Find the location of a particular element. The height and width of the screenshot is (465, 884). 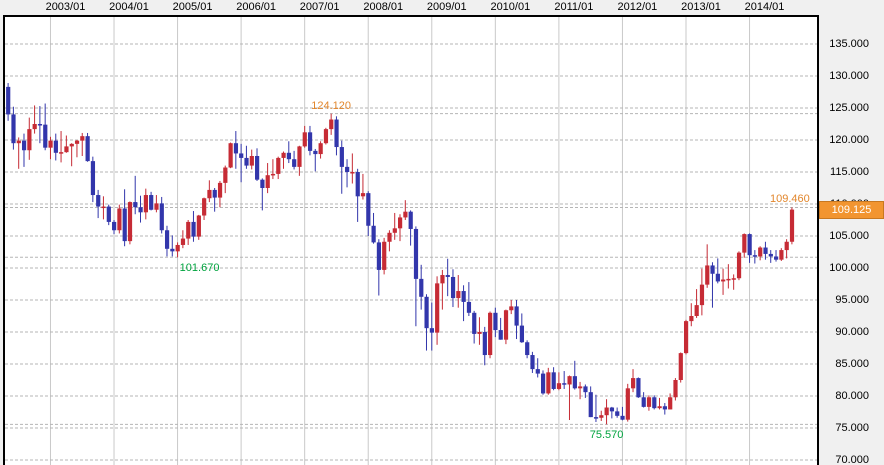

candle-body-2007/09 is located at coordinates (347, 169).